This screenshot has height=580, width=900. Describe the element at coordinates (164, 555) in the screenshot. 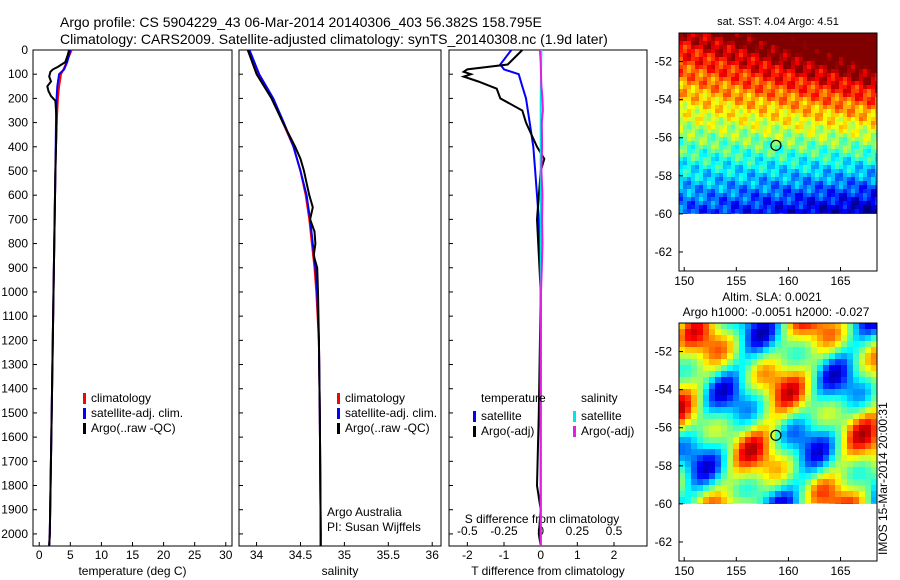

I see `x-tick-label: 20` at that location.